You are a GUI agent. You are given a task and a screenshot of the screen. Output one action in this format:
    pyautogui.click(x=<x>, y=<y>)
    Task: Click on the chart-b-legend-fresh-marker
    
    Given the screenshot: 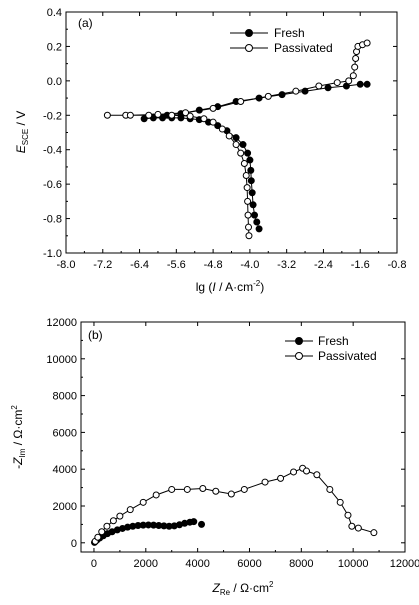 What is the action you would take?
    pyautogui.click(x=299, y=341)
    